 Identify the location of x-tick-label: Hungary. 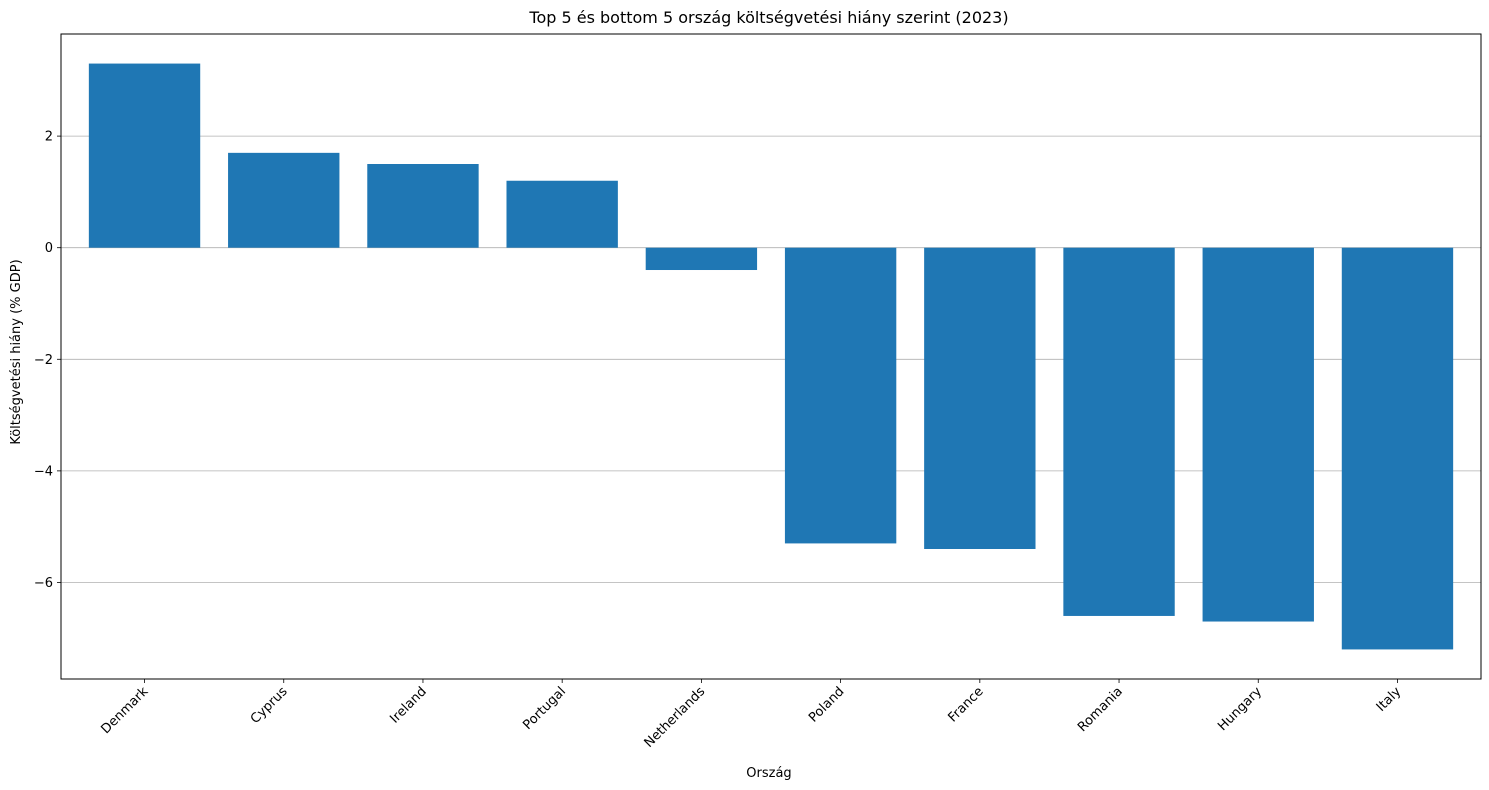
(1240, 709).